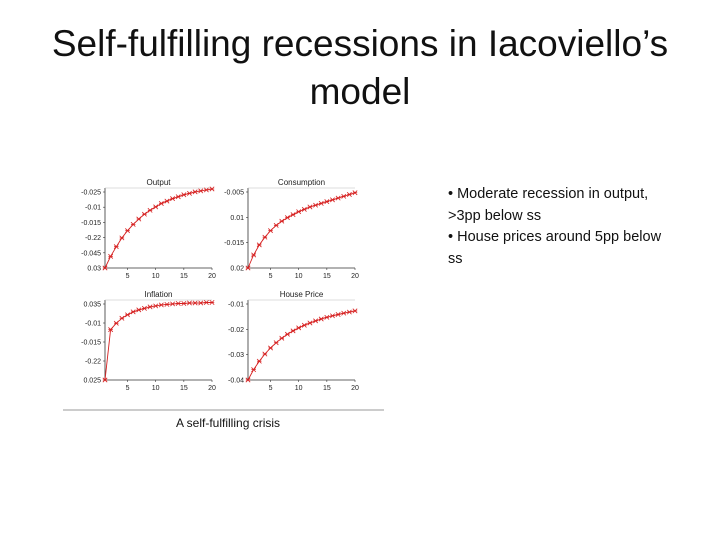 This screenshot has height=540, width=720. I want to click on y-tick-label-consumption-0: -0.005, so click(234, 193).